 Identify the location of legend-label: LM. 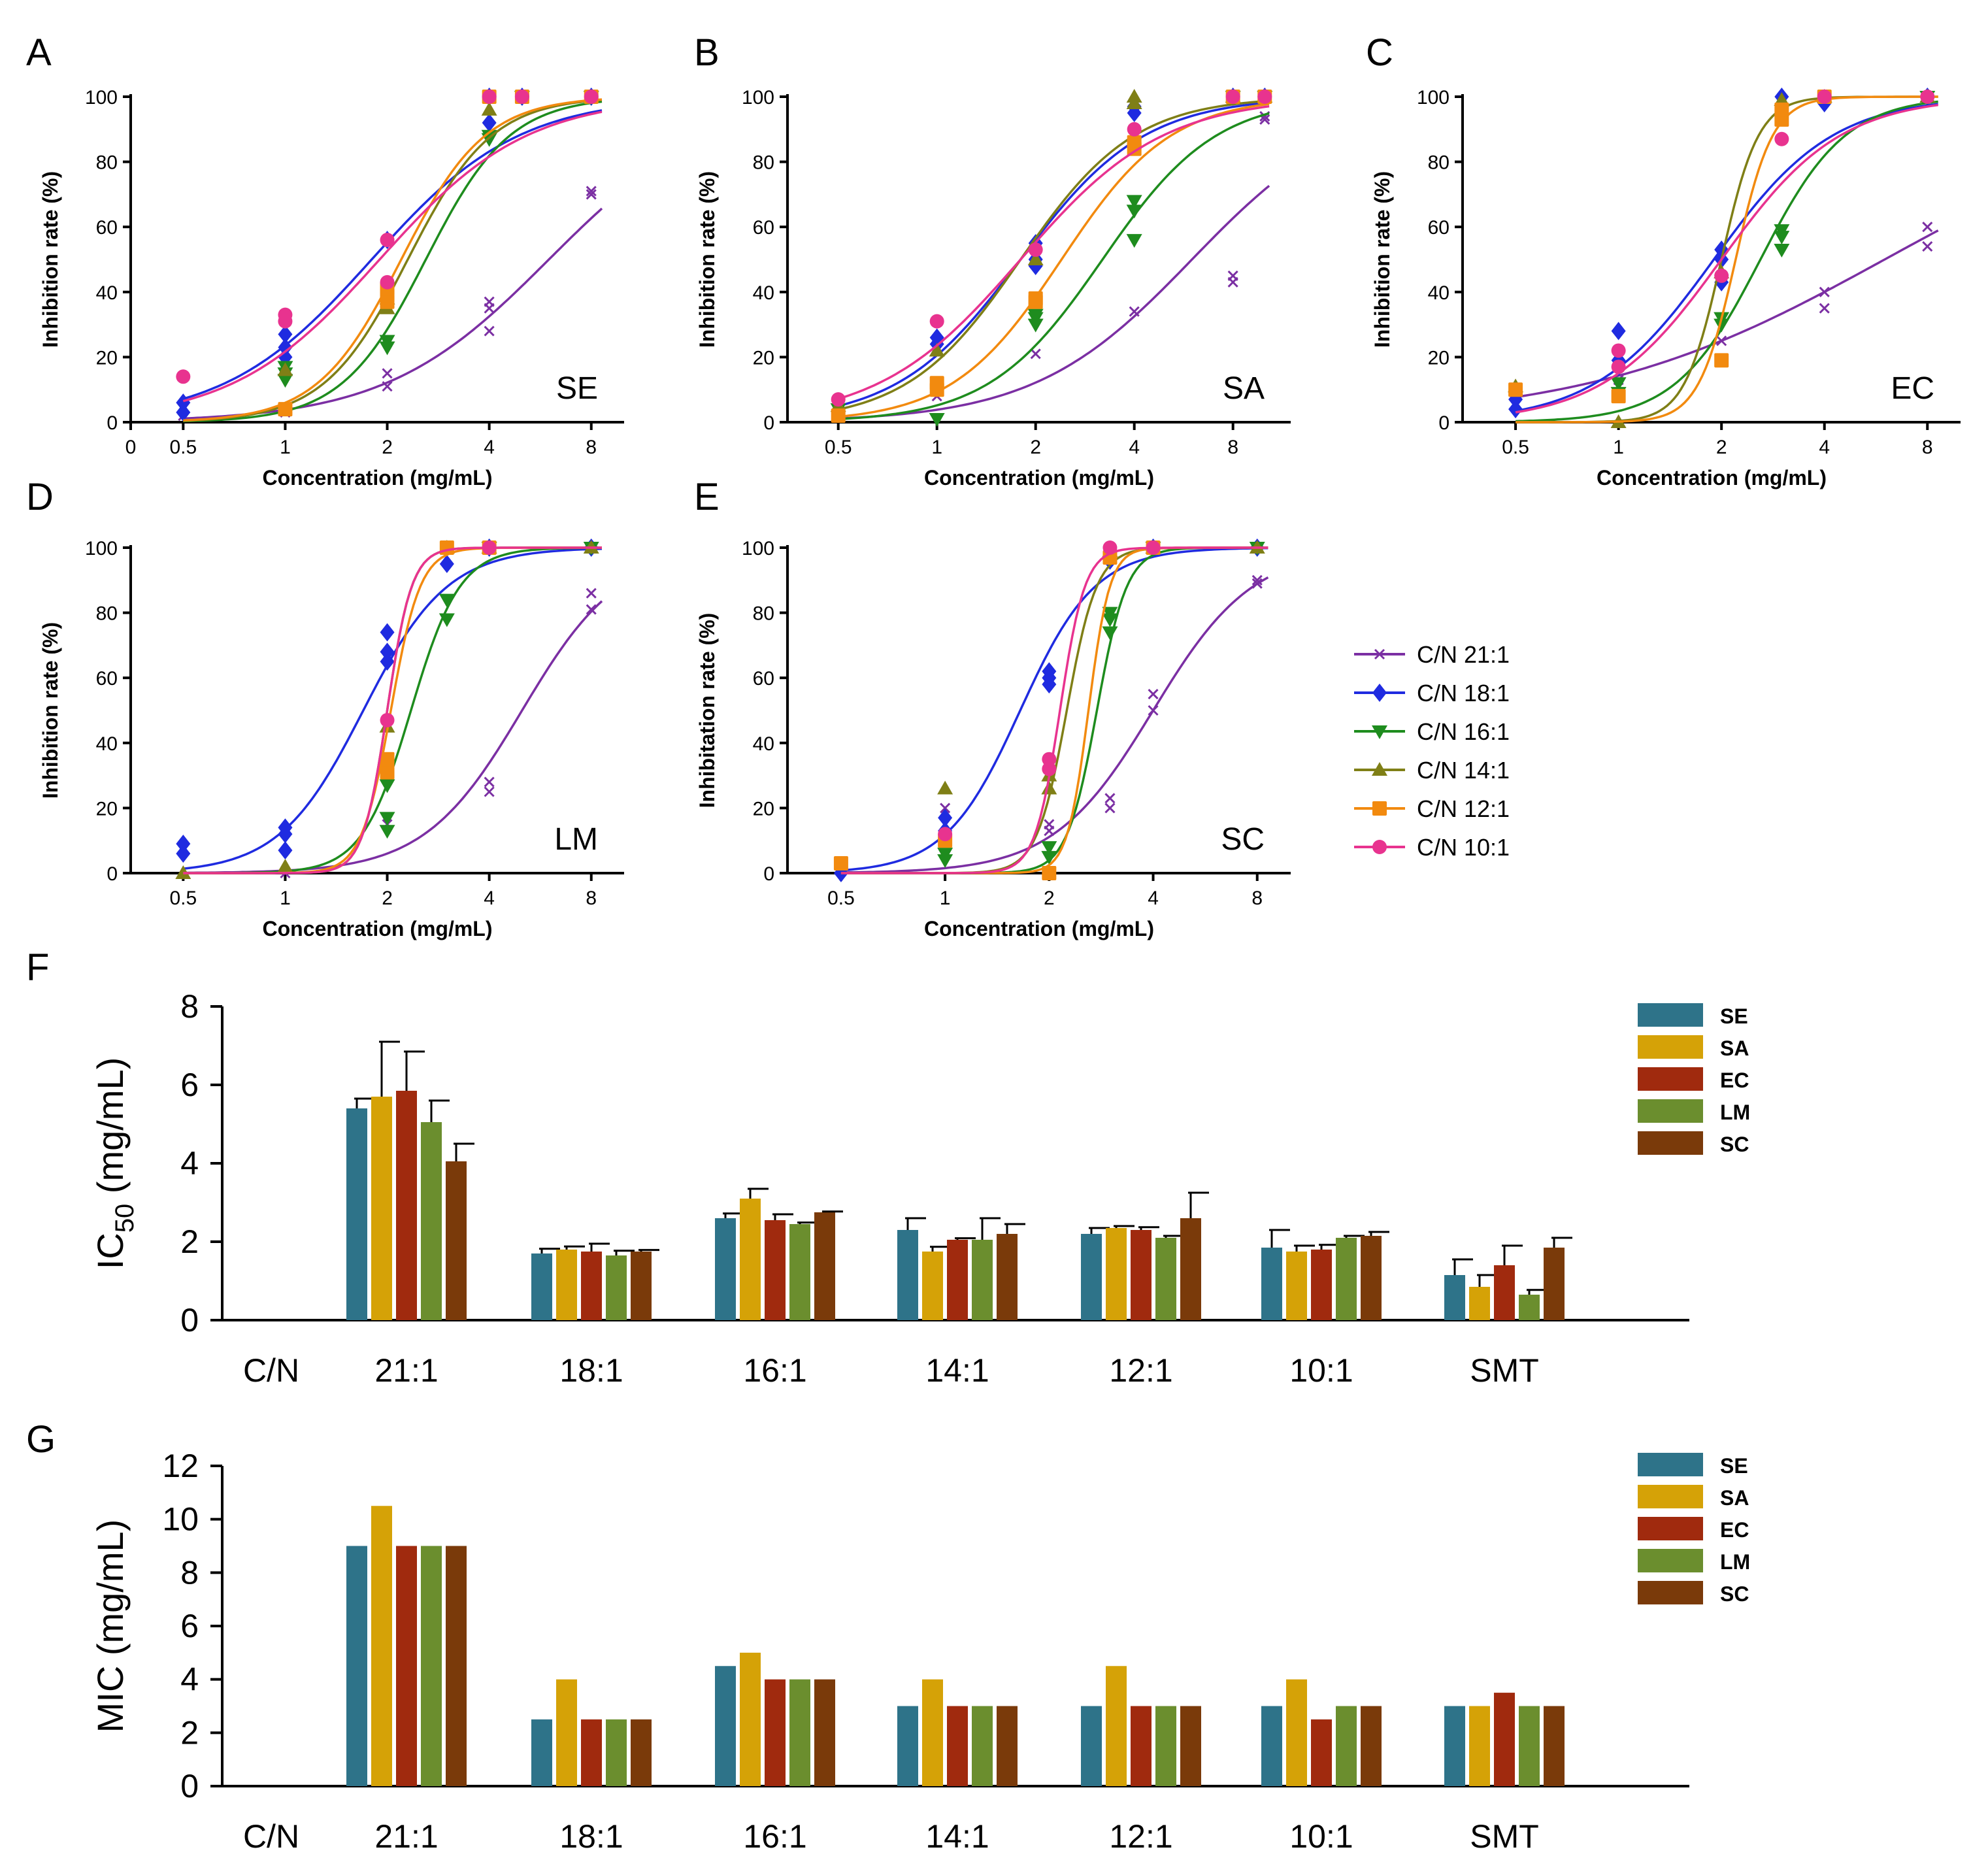
(1735, 1112).